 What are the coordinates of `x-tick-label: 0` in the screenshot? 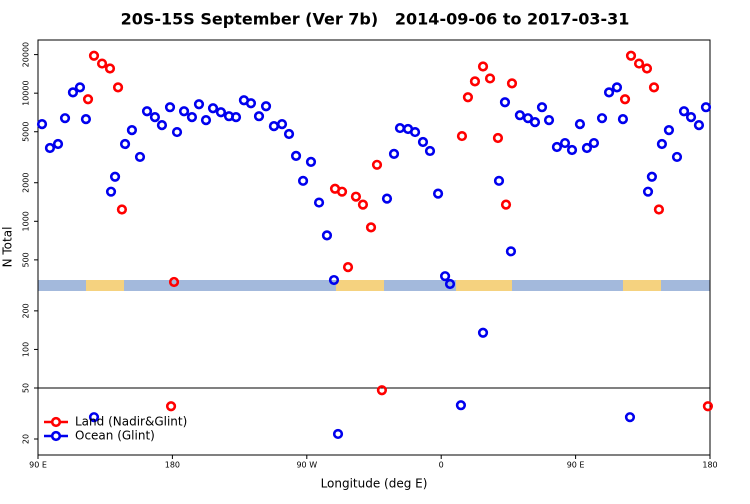 It's located at (441, 465).